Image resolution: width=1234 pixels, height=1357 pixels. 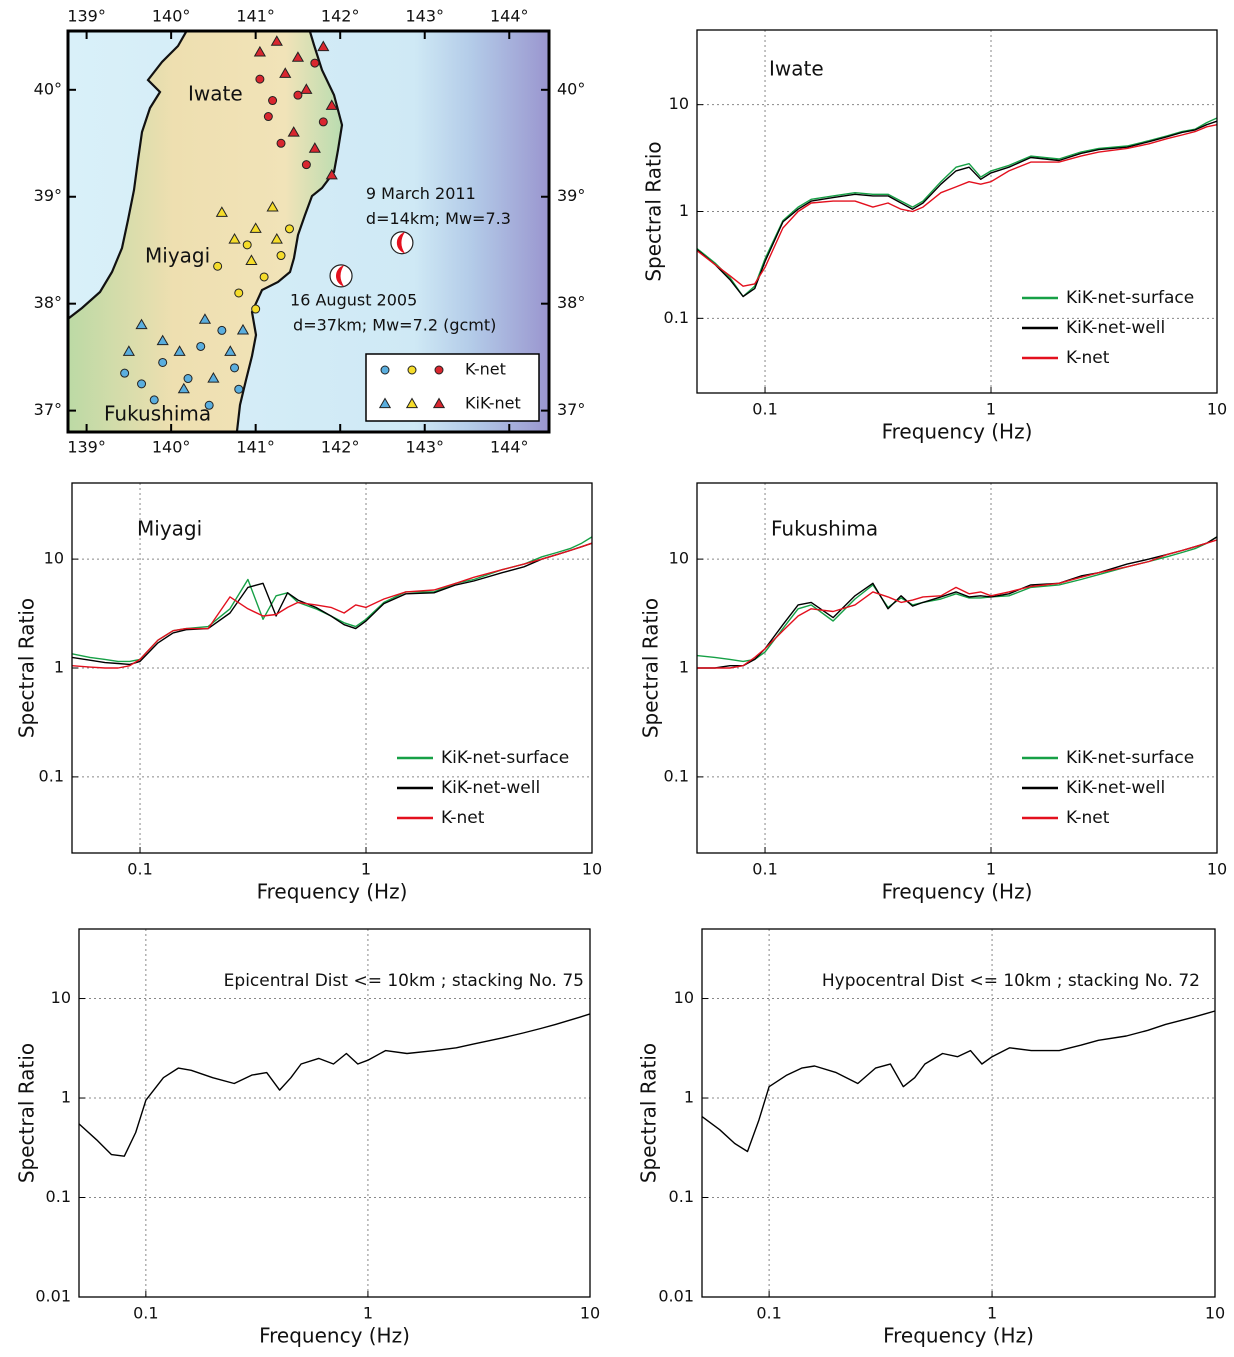 I want to click on event-date: 16 August 2005, so click(x=353, y=299).